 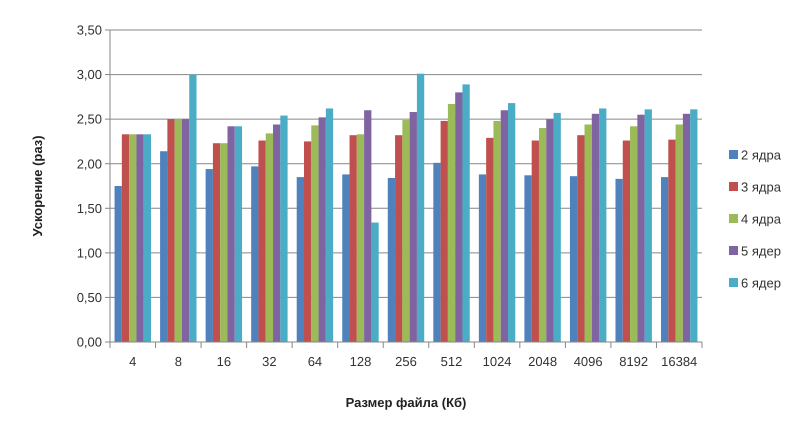 What do you see at coordinates (761, 283) in the screenshot?
I see `legend-label: 6 ядер` at bounding box center [761, 283].